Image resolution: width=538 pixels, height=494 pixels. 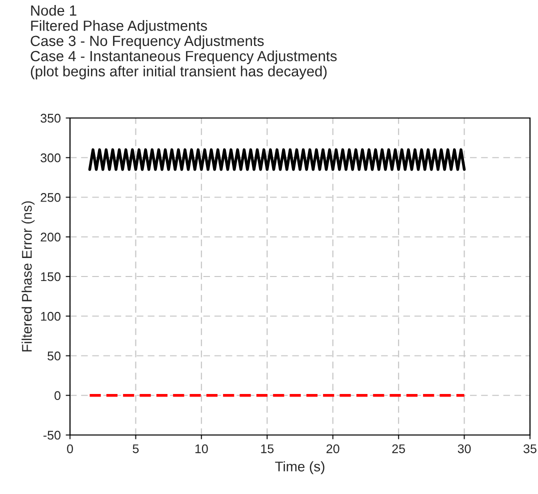 What do you see at coordinates (201, 449) in the screenshot?
I see `x-tick-label: 10` at bounding box center [201, 449].